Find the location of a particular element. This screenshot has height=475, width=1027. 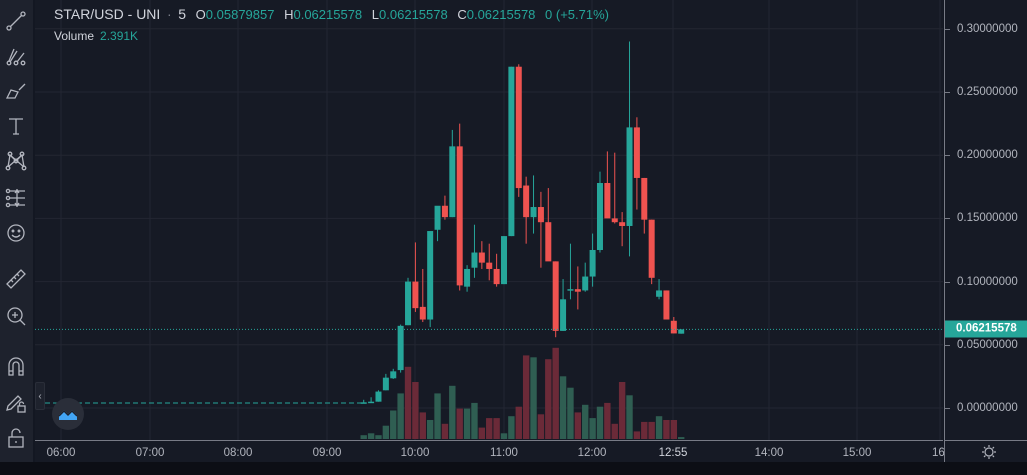

magnet-icon is located at coordinates (16, 366).